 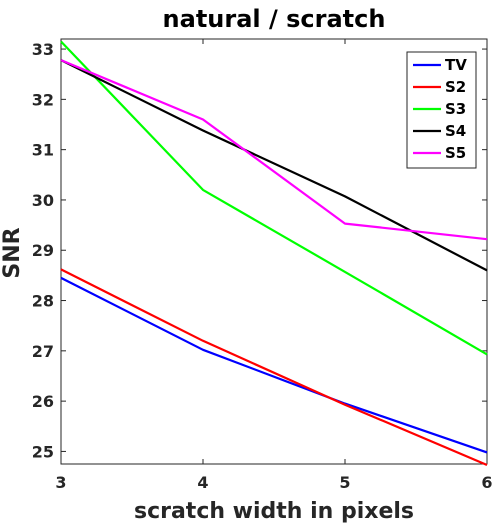 What do you see at coordinates (455, 109) in the screenshot?
I see `legend-label-s3: S3` at bounding box center [455, 109].